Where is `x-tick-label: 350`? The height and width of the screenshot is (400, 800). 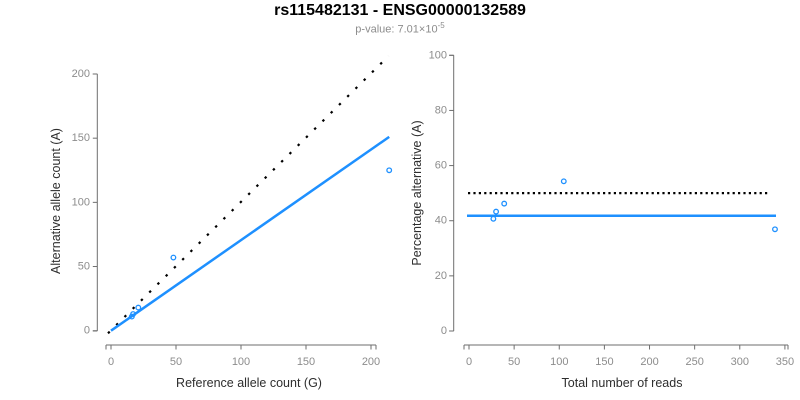 x-tick-label: 350 is located at coordinates (785, 362).